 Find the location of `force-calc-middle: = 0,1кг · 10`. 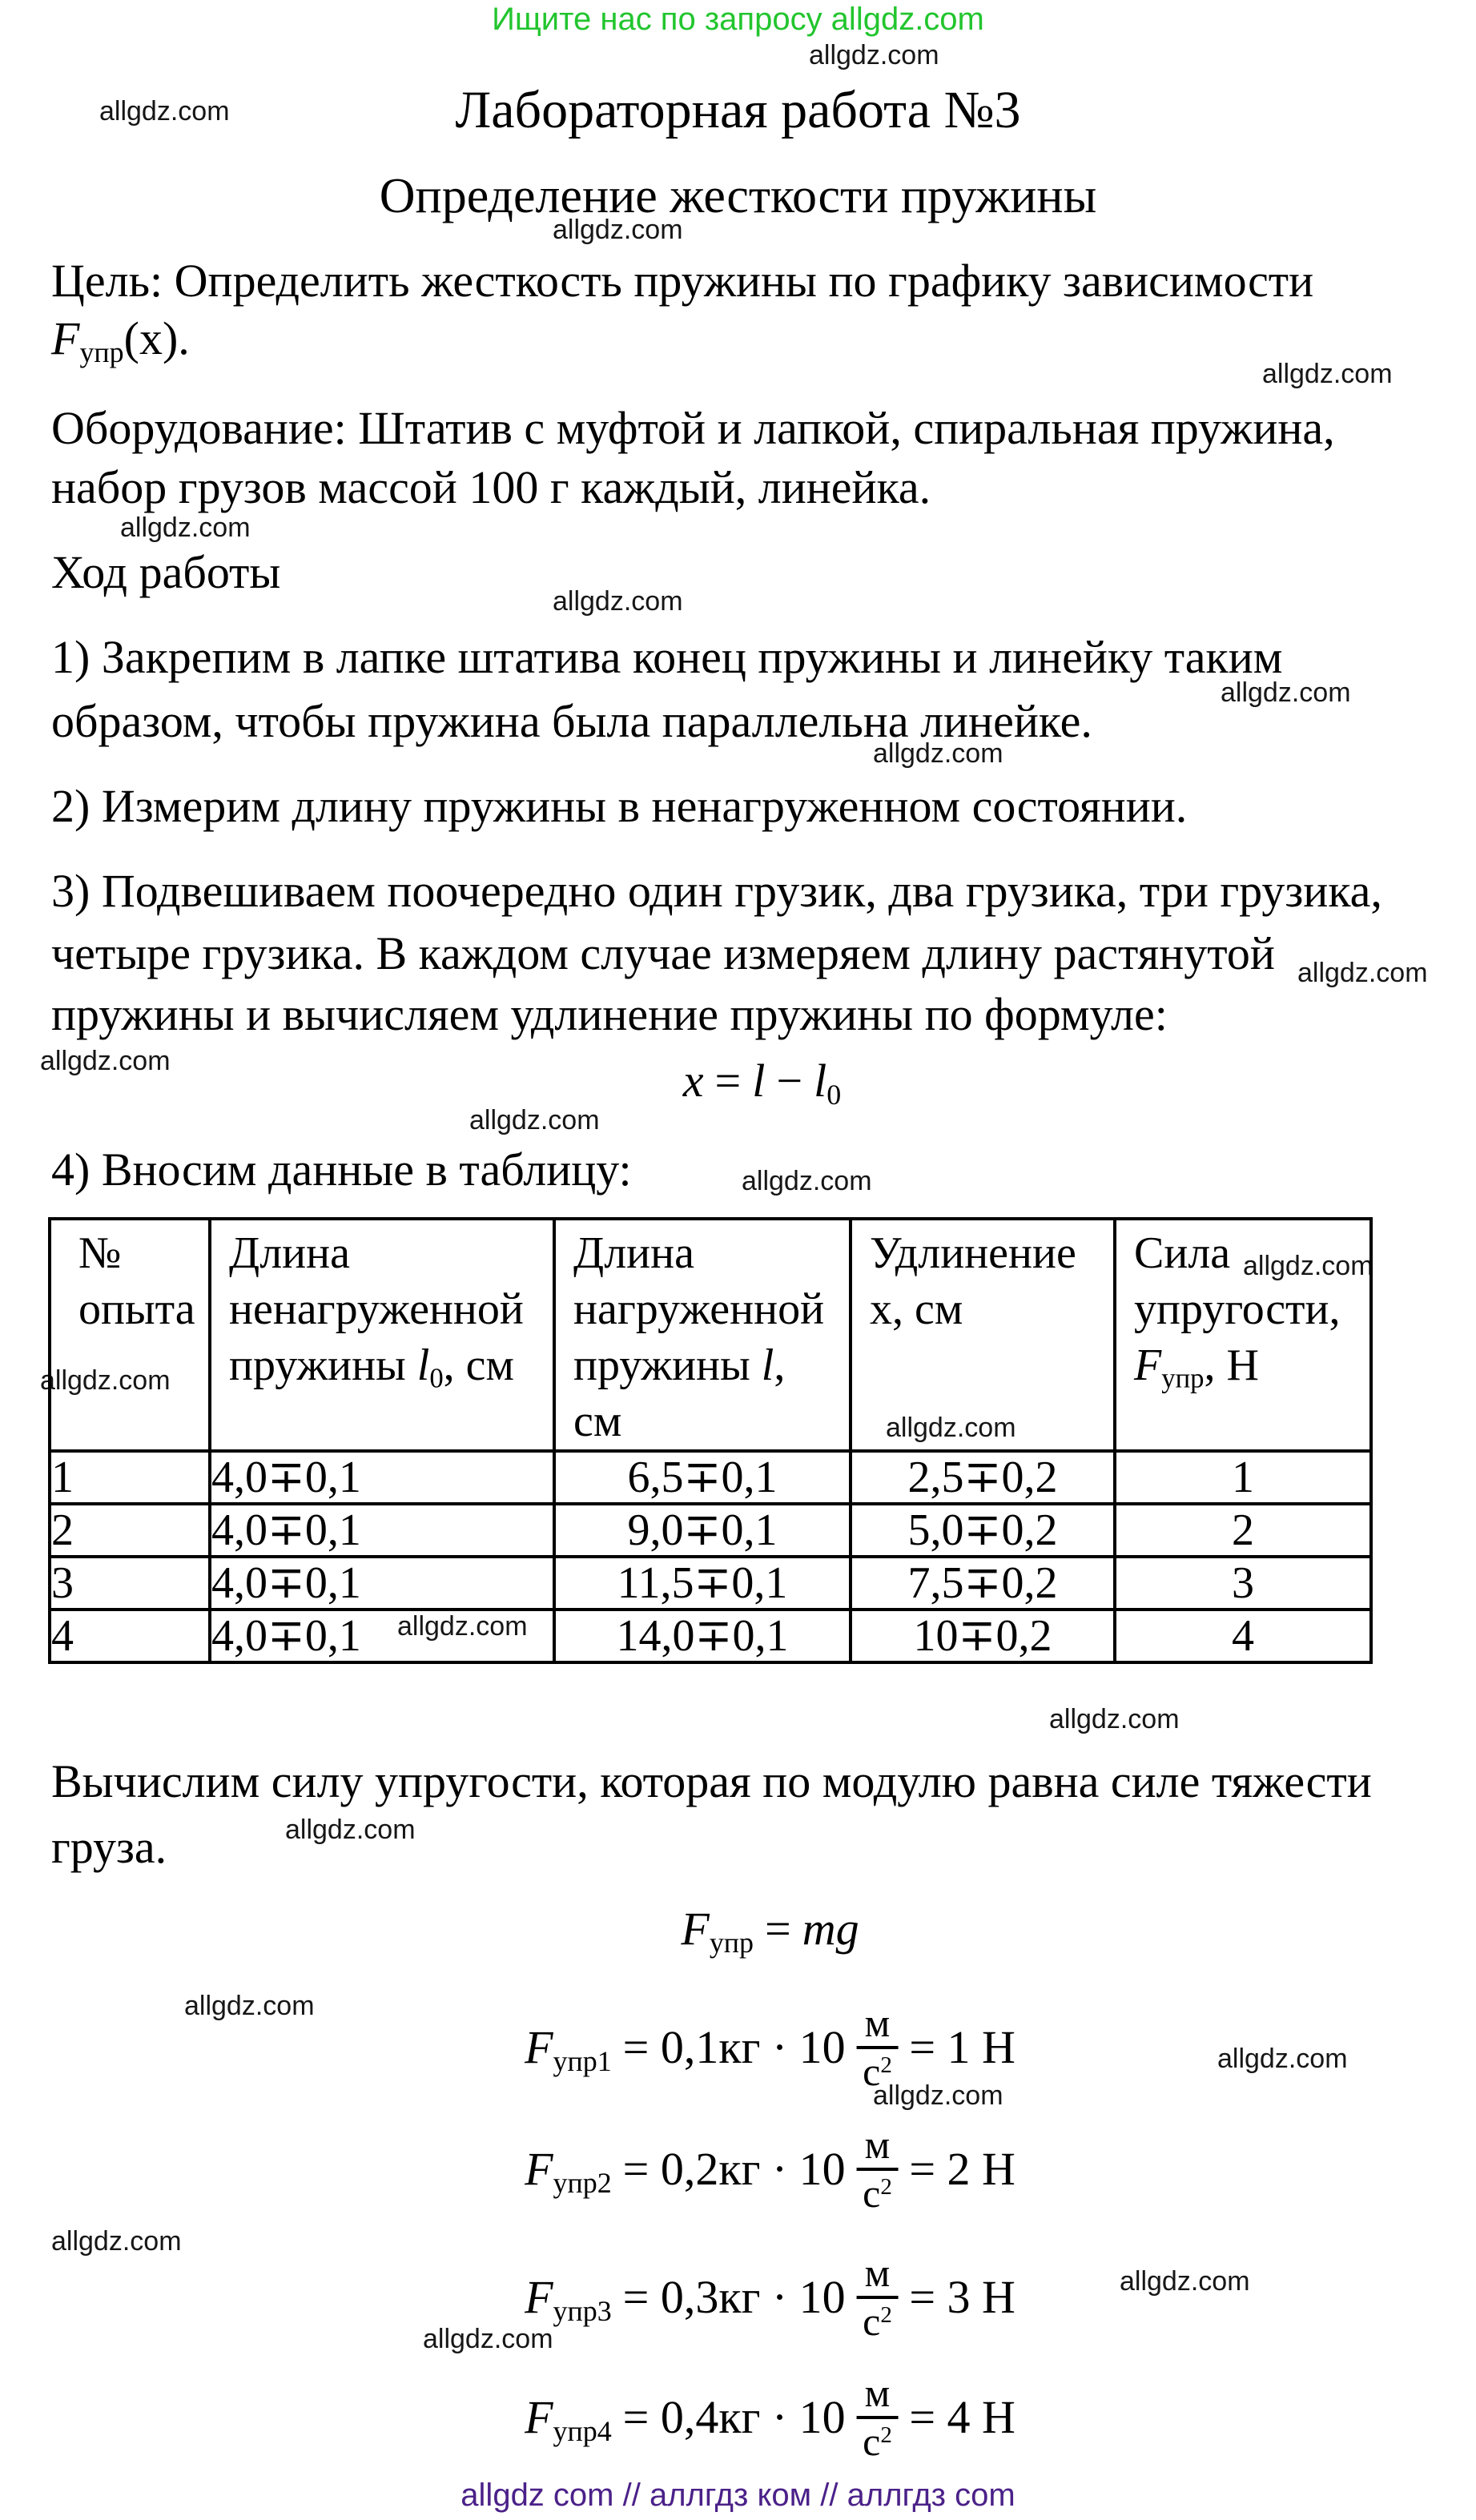

force-calc-middle: = 0,1кг · 10 is located at coordinates (734, 2047).